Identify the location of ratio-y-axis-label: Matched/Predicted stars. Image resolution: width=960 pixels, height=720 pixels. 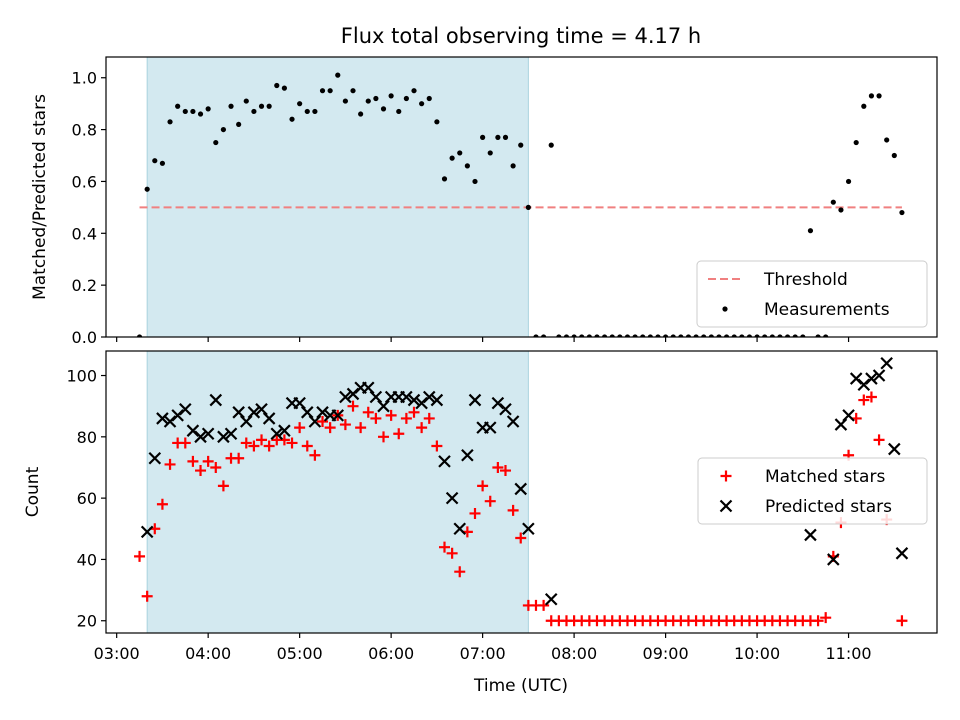
(40, 197).